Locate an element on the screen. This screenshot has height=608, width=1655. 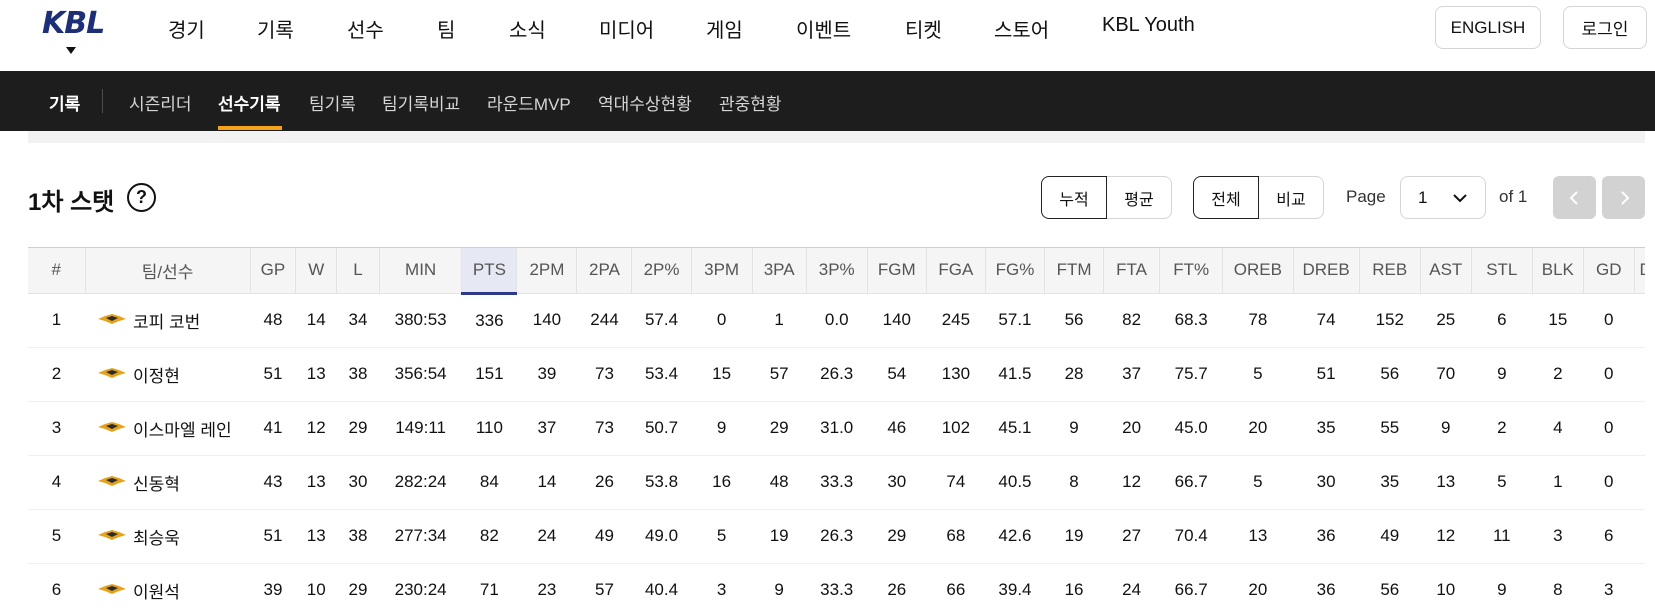
column-header: MIN is located at coordinates (420, 271).